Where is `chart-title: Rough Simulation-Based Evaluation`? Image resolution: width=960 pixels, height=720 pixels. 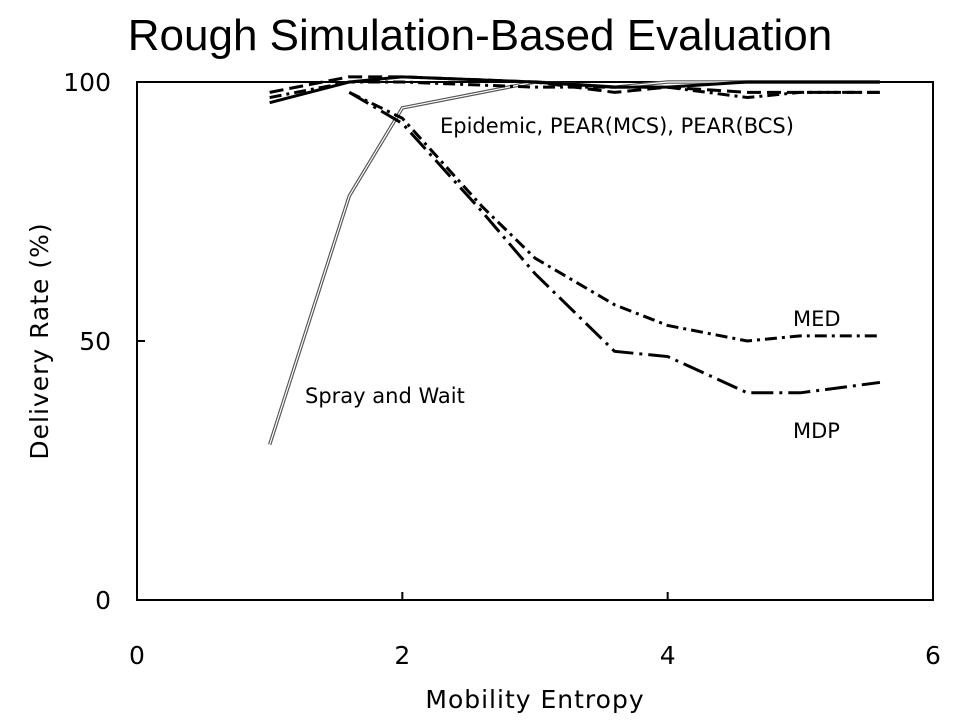 chart-title: Rough Simulation-Based Evaluation is located at coordinates (480, 35).